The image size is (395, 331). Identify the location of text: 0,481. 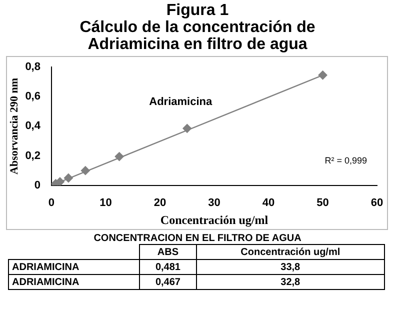
(168, 267).